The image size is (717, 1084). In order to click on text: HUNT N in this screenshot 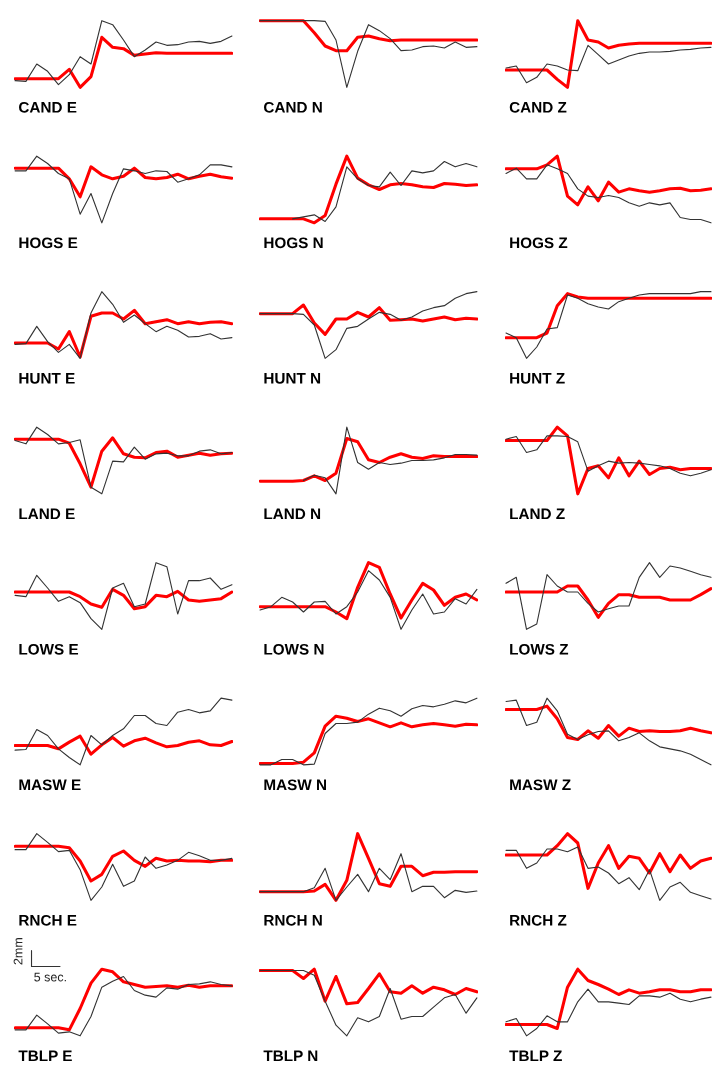, I will do `click(292, 378)`.